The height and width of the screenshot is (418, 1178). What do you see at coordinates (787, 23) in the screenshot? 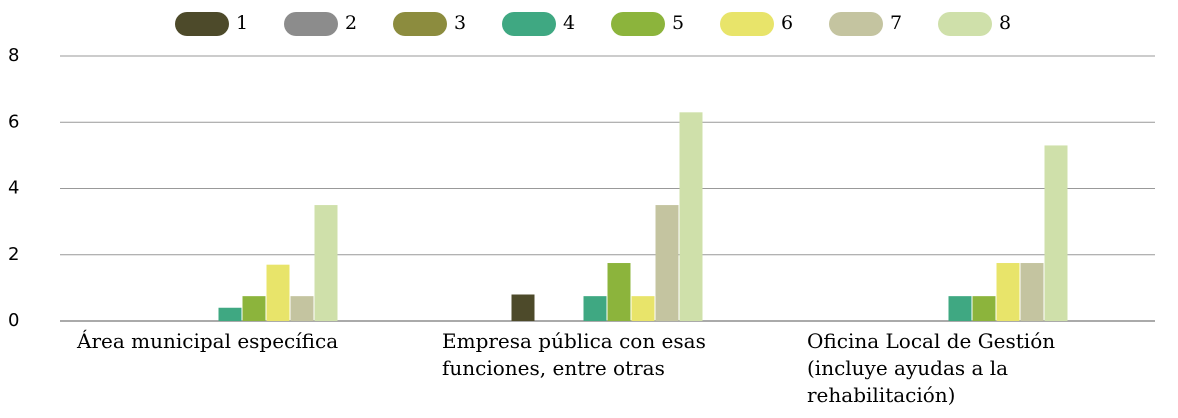
I see `legend-label: 6` at bounding box center [787, 23].